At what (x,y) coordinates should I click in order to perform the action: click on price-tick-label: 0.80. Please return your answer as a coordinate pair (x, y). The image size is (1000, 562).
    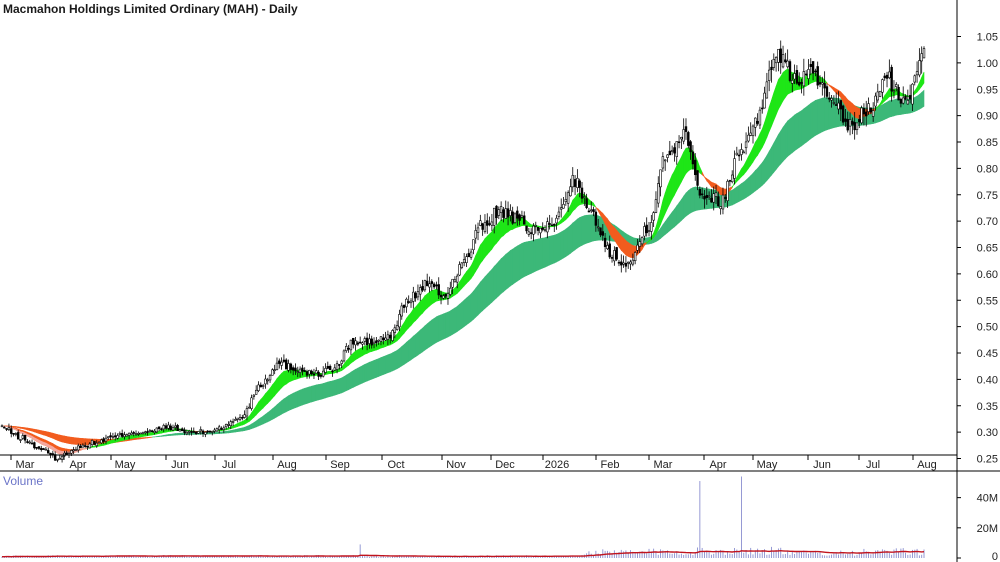
    Looking at the image, I should click on (987, 169).